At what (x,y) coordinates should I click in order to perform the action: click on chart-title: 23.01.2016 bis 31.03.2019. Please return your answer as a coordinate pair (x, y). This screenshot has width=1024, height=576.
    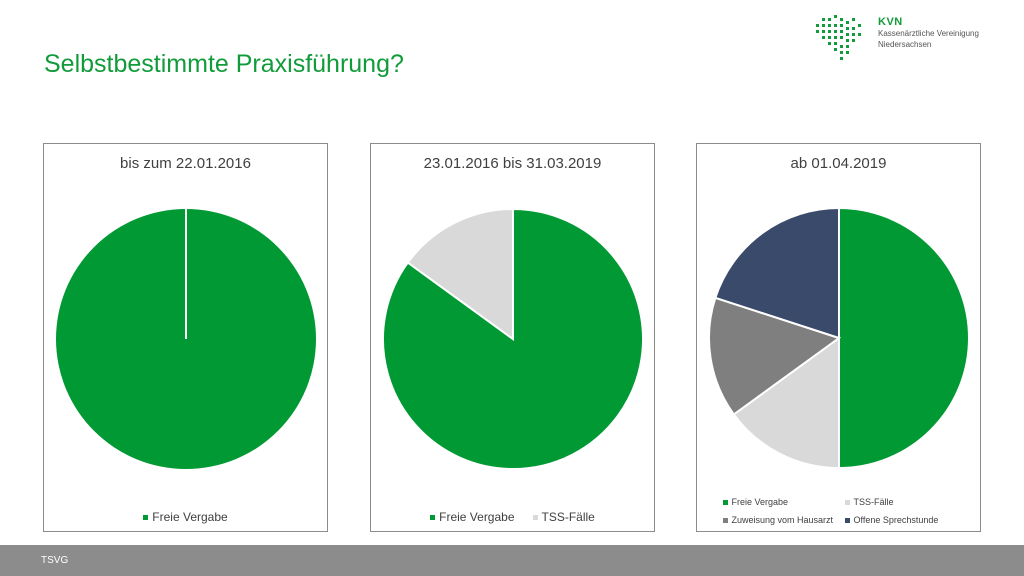
    Looking at the image, I should click on (512, 163).